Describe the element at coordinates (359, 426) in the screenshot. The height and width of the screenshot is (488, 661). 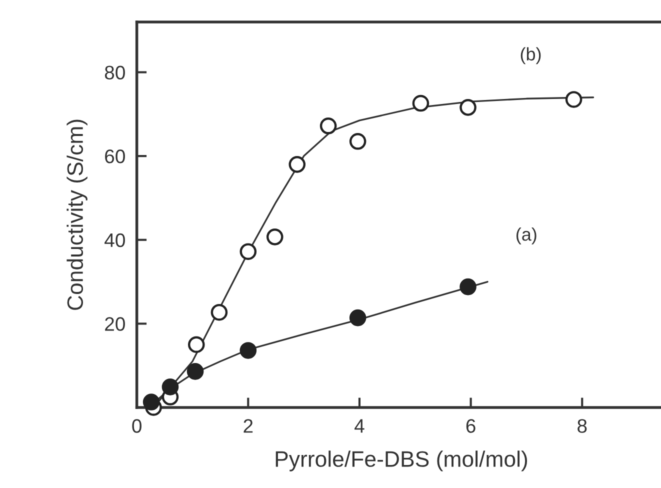
I see `x-tick-label: 4` at that location.